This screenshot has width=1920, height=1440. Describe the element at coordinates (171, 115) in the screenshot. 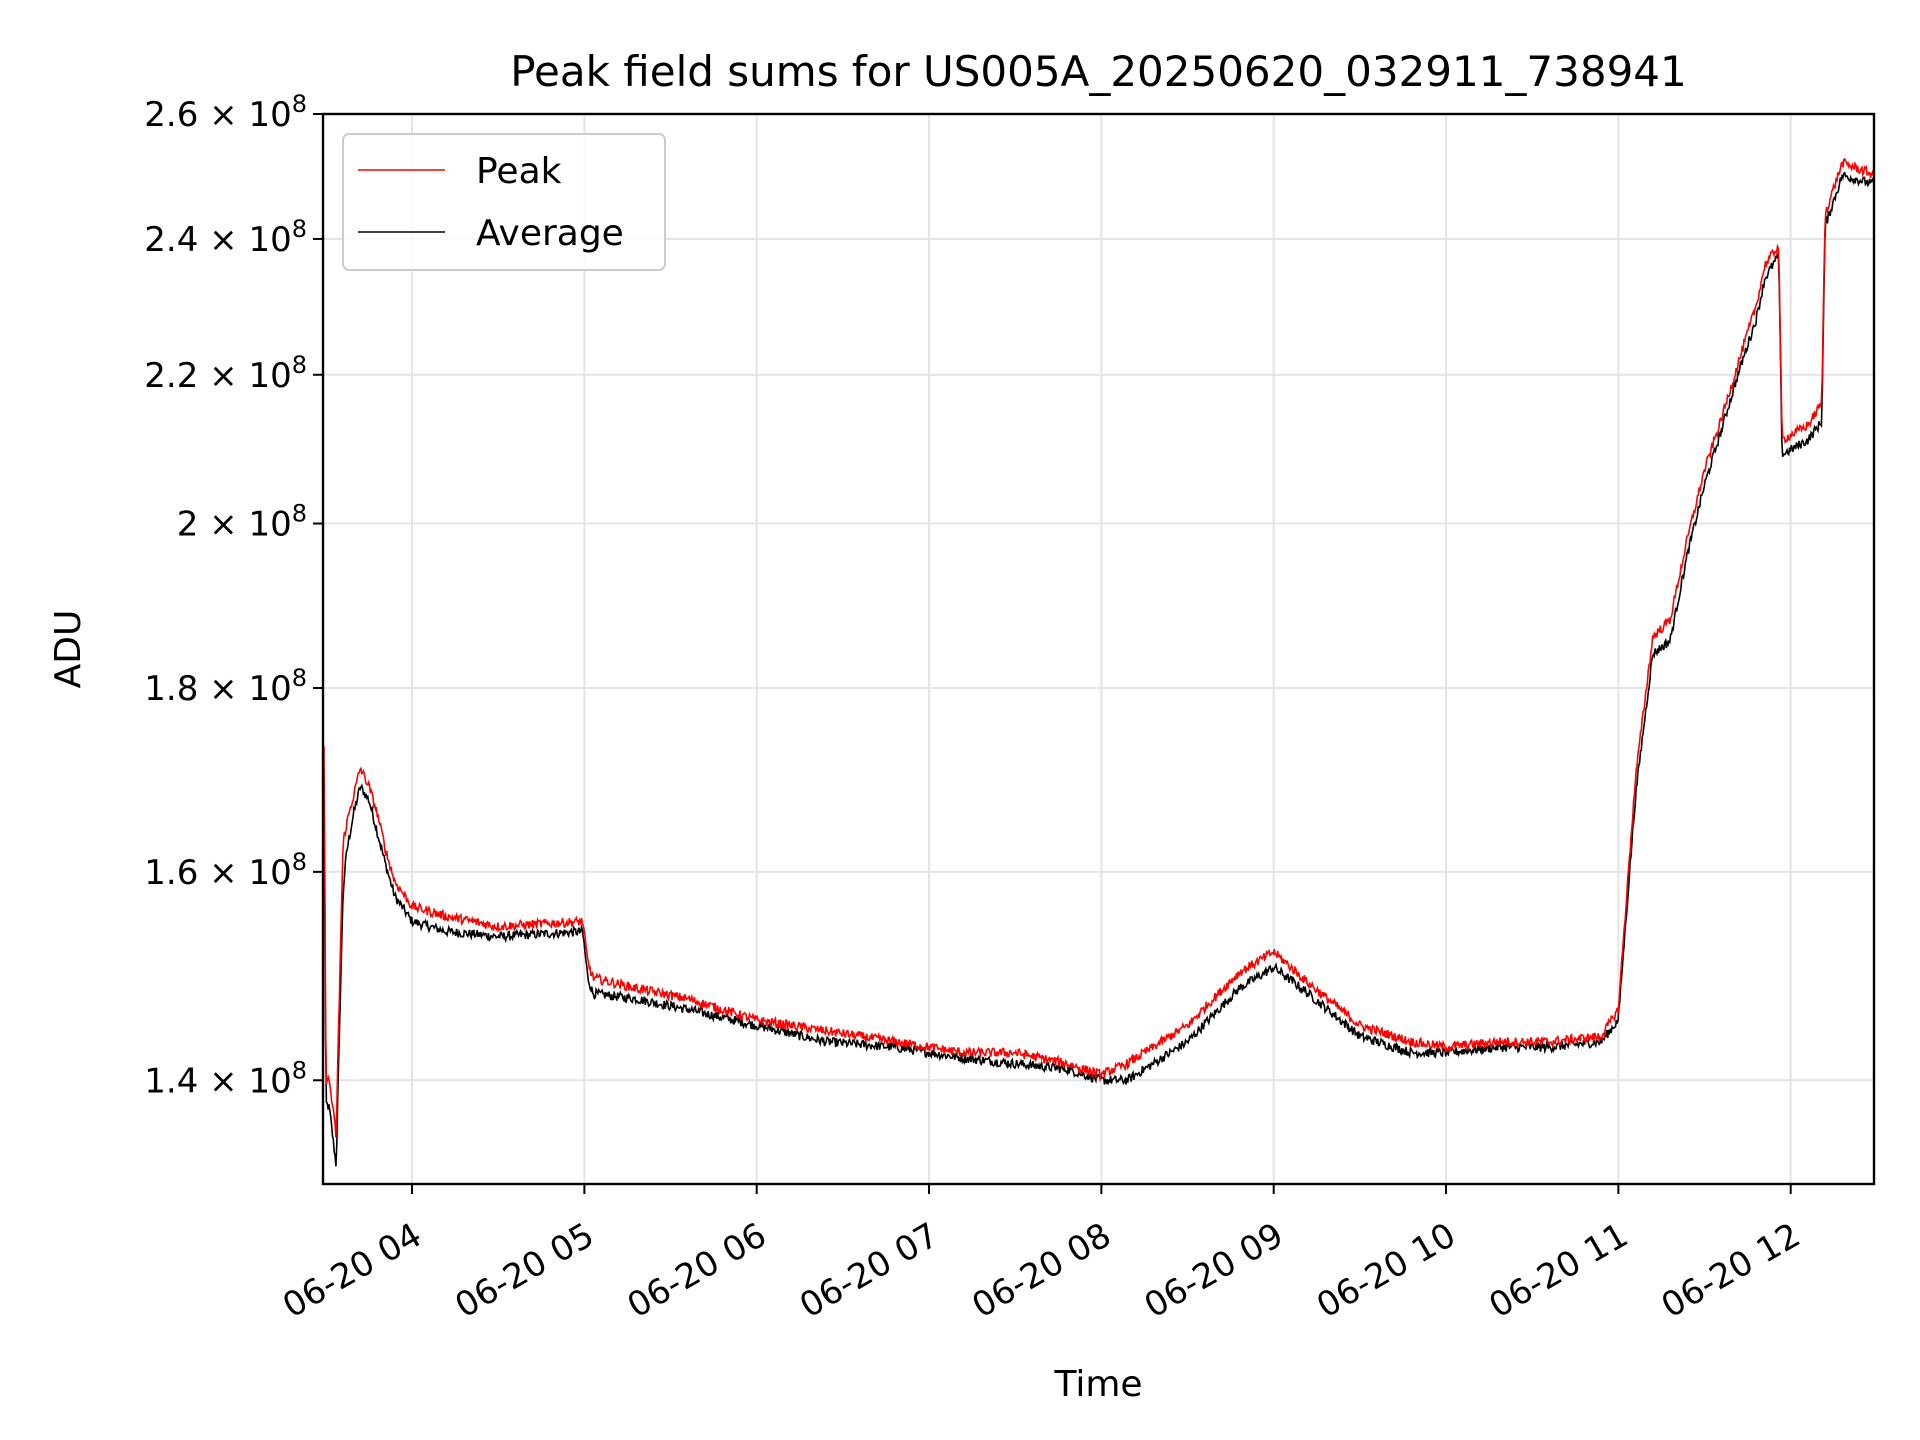

I see `y-tick-mantissa: 2.6` at that location.